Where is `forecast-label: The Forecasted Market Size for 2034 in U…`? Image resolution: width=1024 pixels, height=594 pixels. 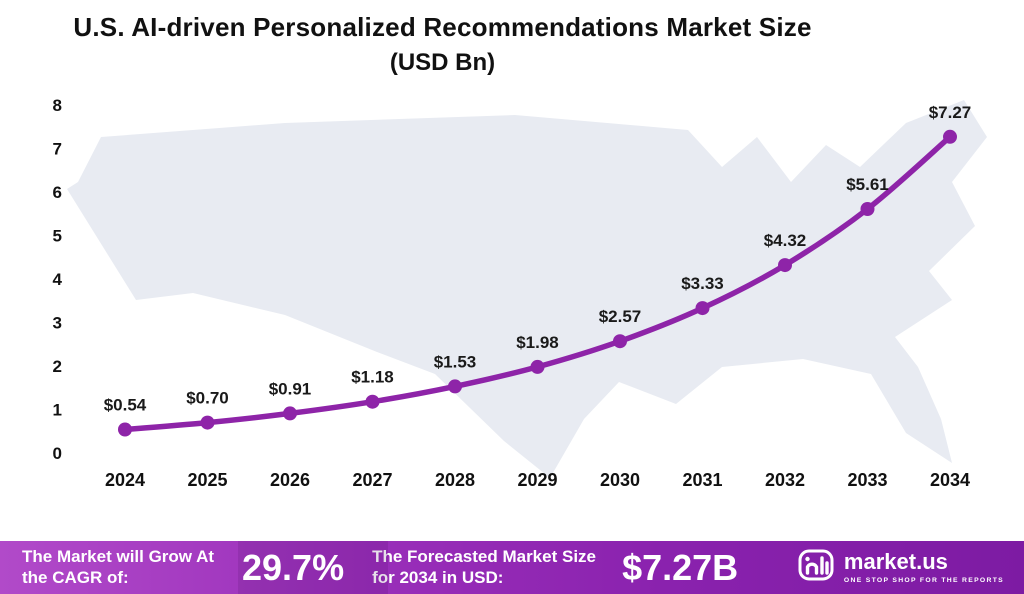 forecast-label: The Forecasted Market Size for 2034 in U… is located at coordinates (484, 567).